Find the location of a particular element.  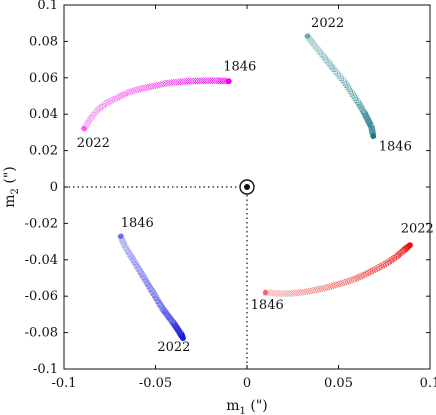

x-tick-label: 0 is located at coordinates (247, 383).